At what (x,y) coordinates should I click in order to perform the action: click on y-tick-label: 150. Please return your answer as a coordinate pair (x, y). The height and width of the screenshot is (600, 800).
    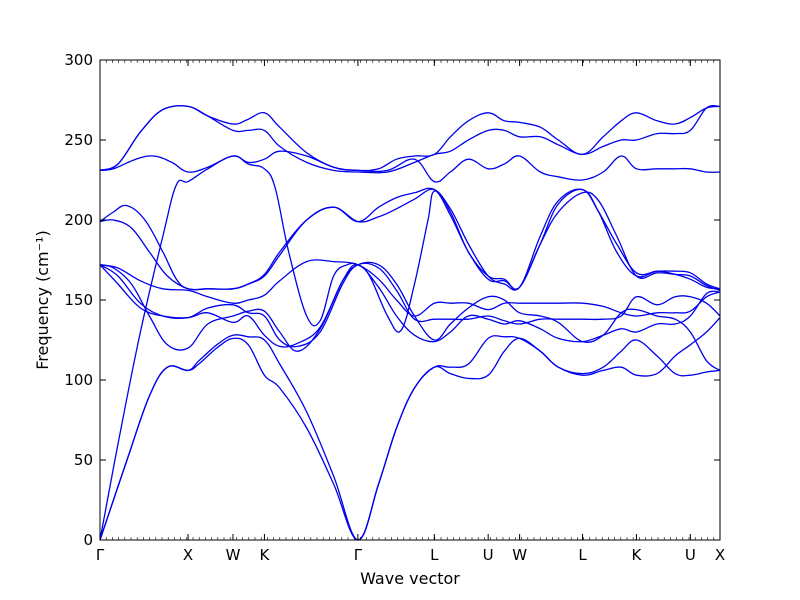
    Looking at the image, I should click on (78, 300).